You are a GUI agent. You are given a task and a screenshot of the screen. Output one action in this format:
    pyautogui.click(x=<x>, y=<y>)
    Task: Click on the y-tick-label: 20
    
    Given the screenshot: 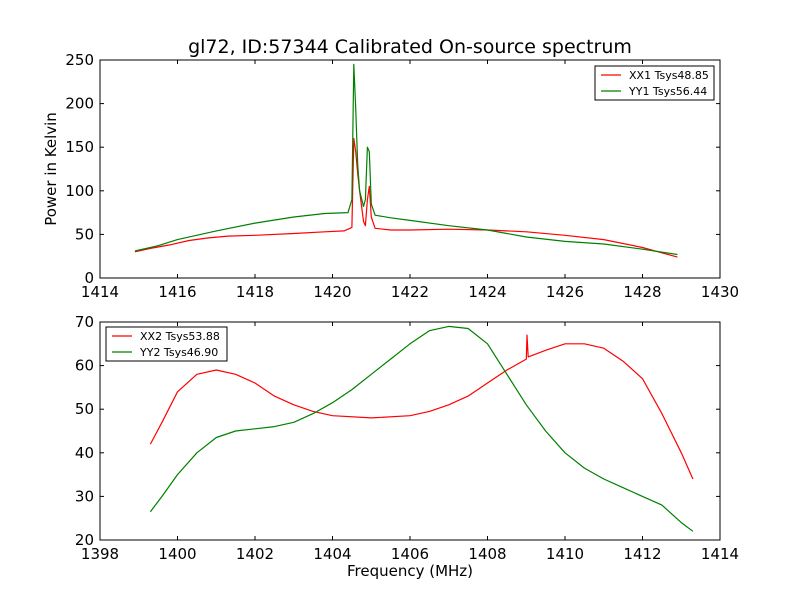 What is the action you would take?
    pyautogui.click(x=84, y=540)
    